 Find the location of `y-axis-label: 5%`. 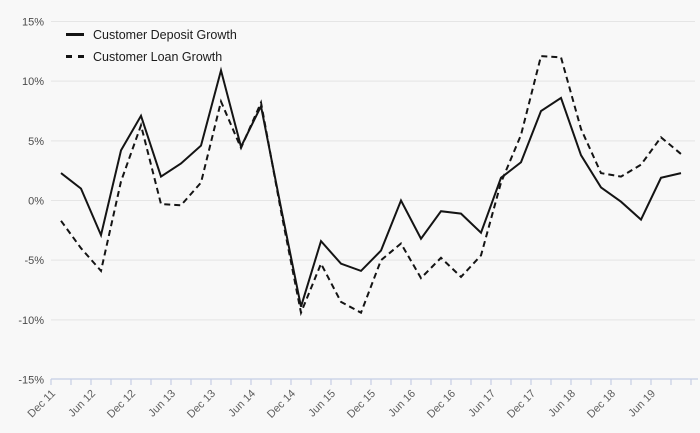

y-axis-label: 5% is located at coordinates (36, 142).